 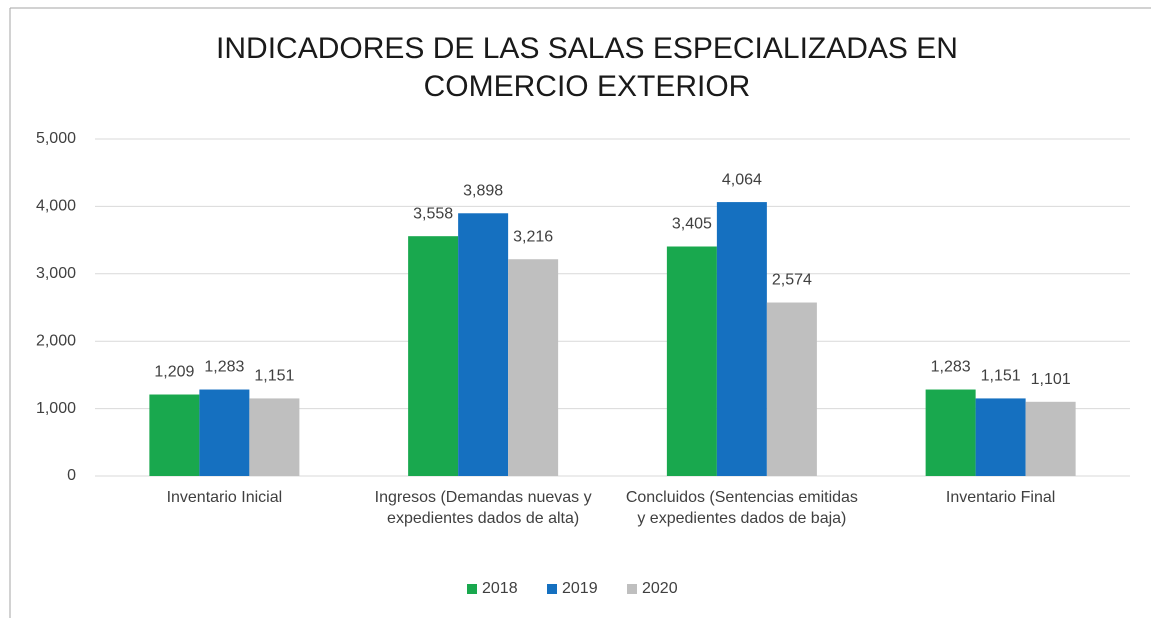 I want to click on legend-label: 2019, so click(x=580, y=588).